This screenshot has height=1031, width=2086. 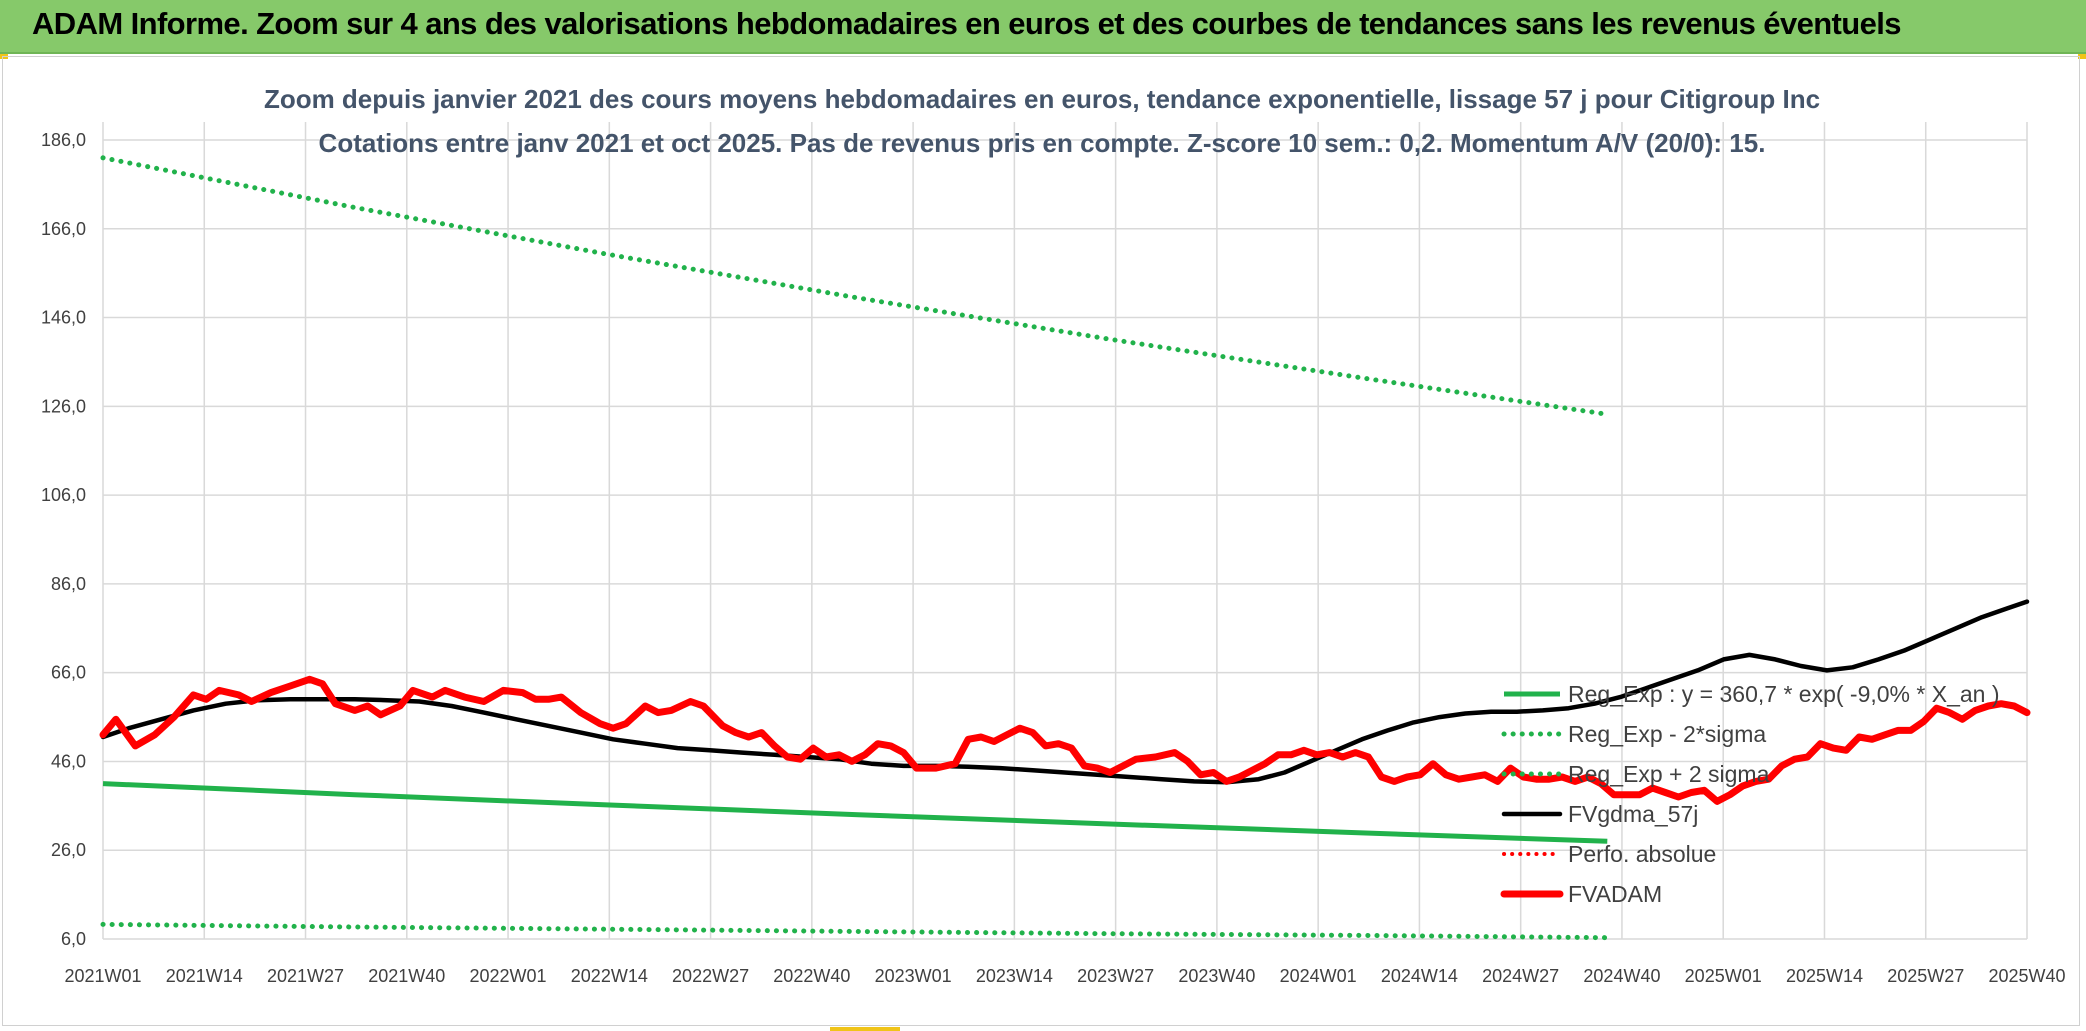 What do you see at coordinates (2026, 976) in the screenshot?
I see `x-tick-label: 2025W40` at bounding box center [2026, 976].